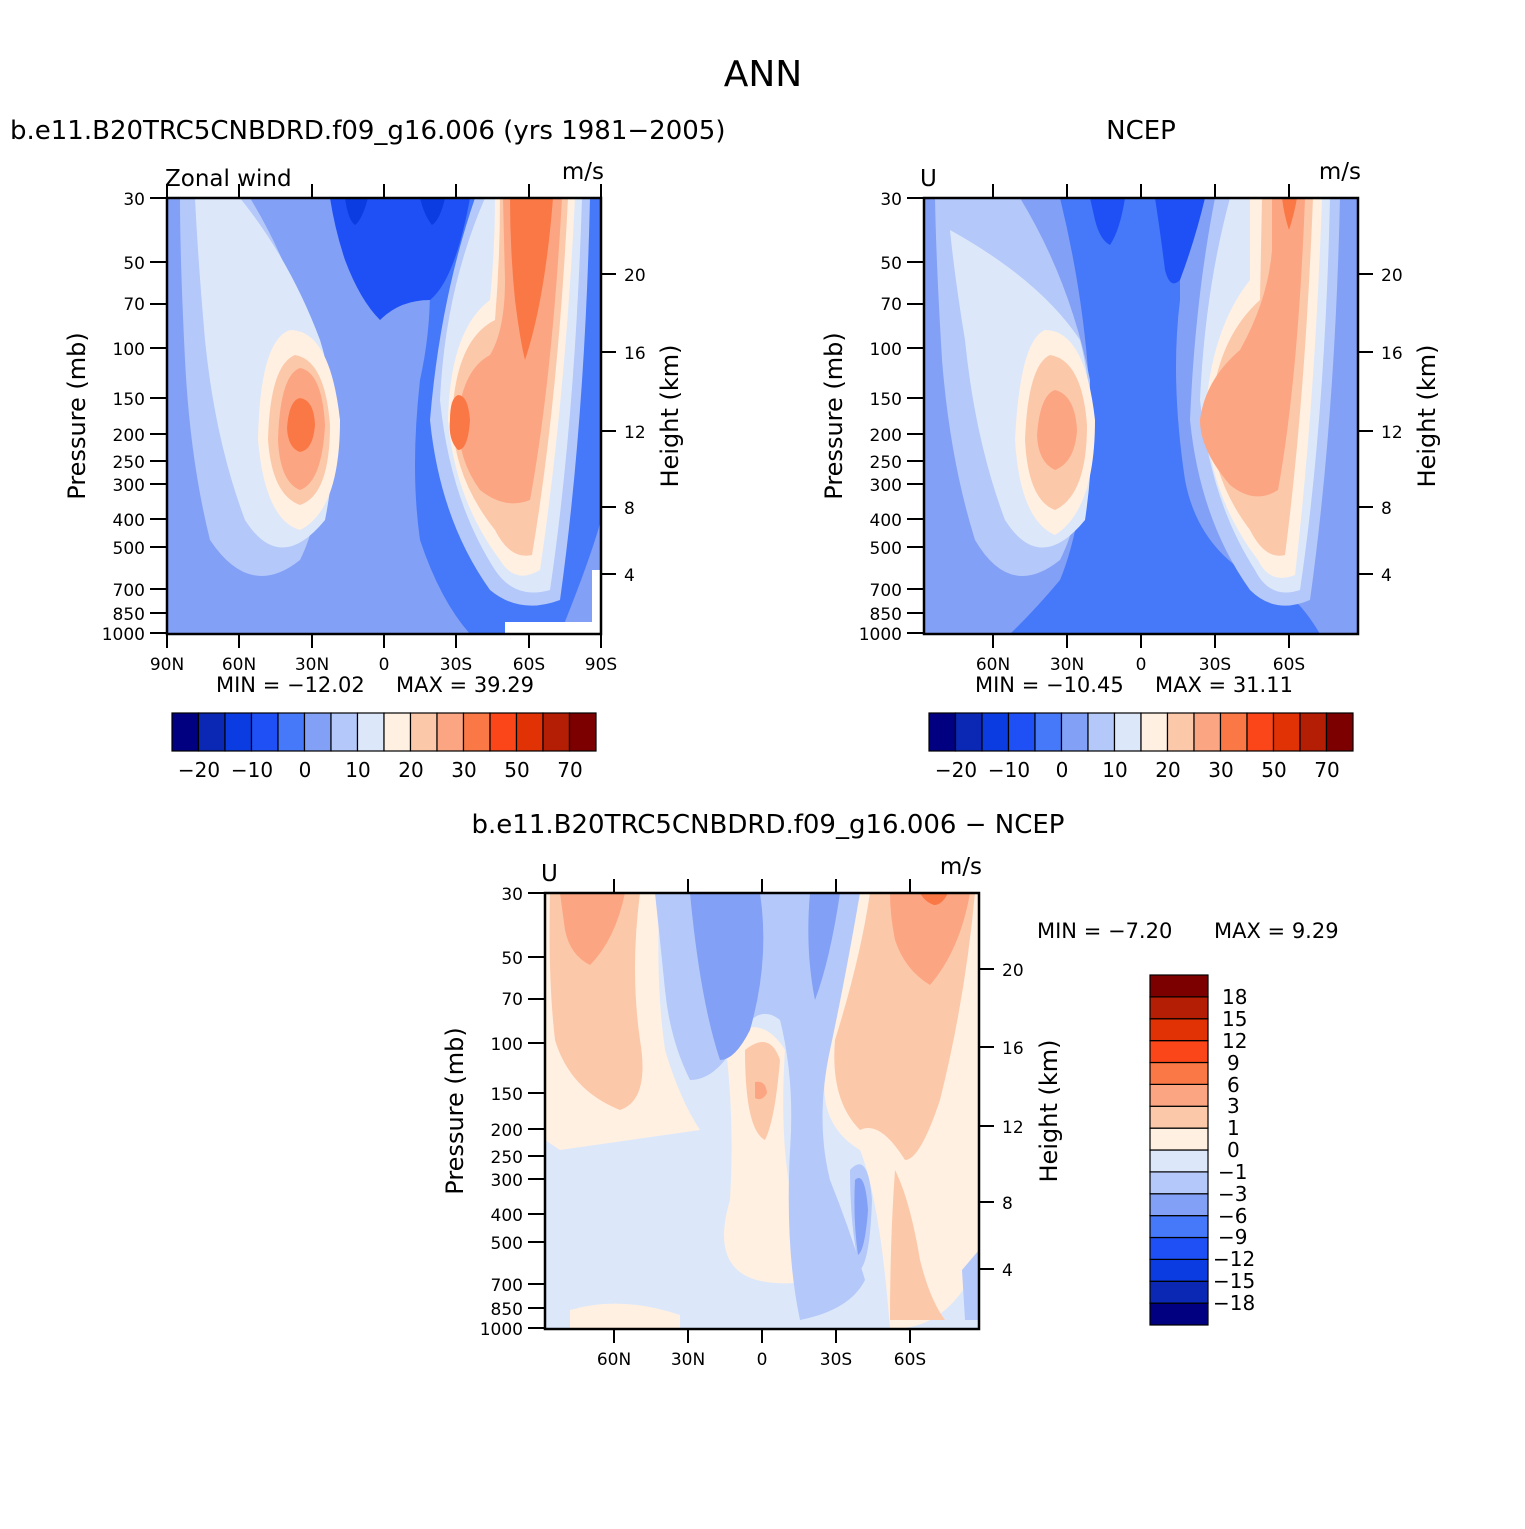 The image size is (1525, 1529). What do you see at coordinates (688, 1360) in the screenshot?
I see `x-tick-label: 30N` at bounding box center [688, 1360].